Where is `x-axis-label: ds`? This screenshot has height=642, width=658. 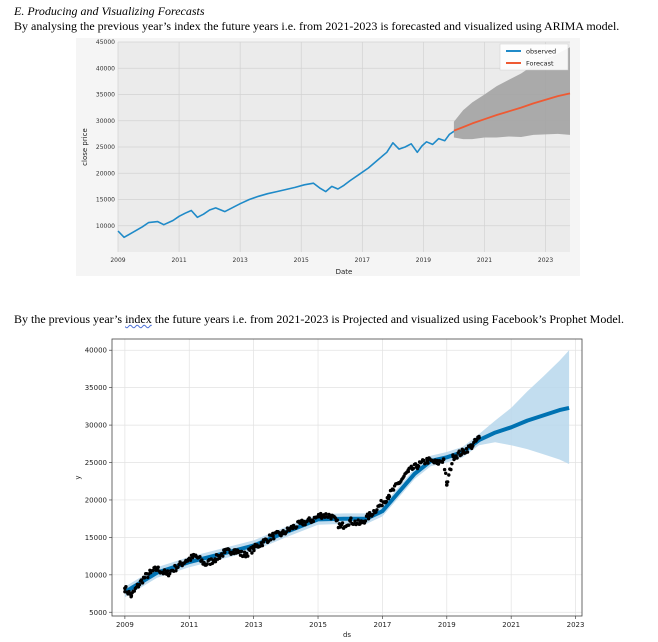 x-axis-label: ds is located at coordinates (347, 635).